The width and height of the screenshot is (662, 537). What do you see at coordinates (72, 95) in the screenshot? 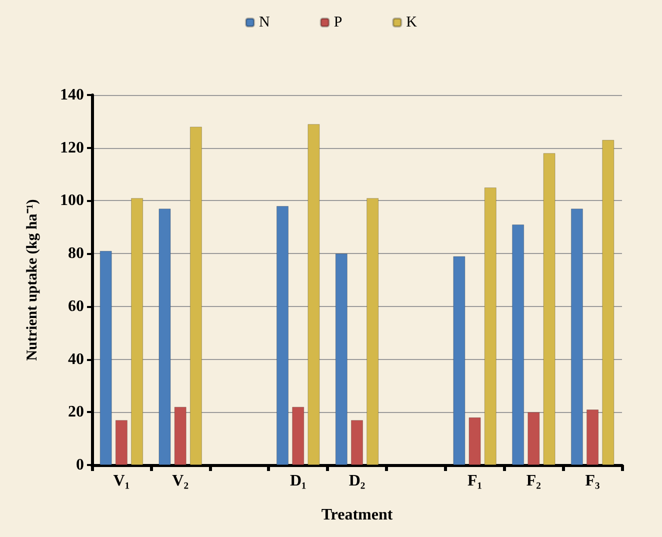
I see `y-tick-label: 140` at bounding box center [72, 95].